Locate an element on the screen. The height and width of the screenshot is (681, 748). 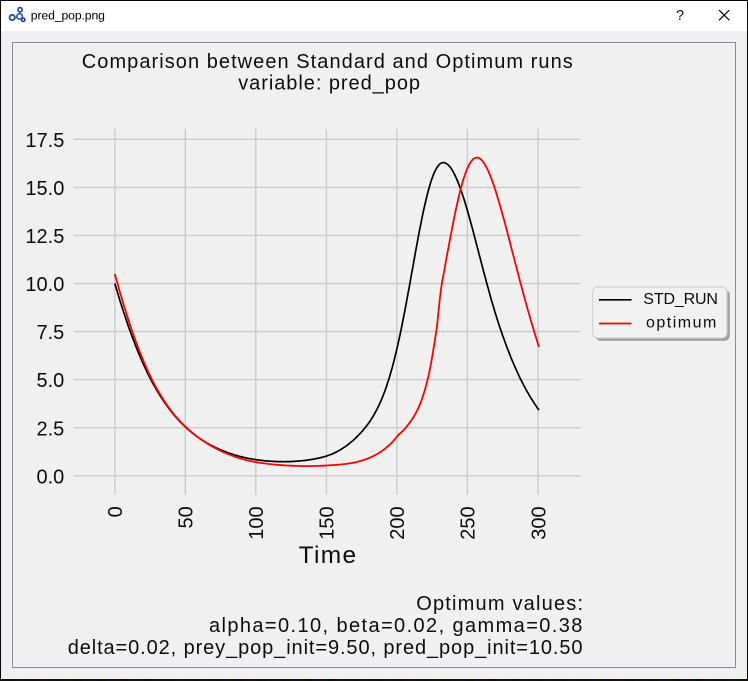
svg-text: optimum is located at coordinates (682, 323).